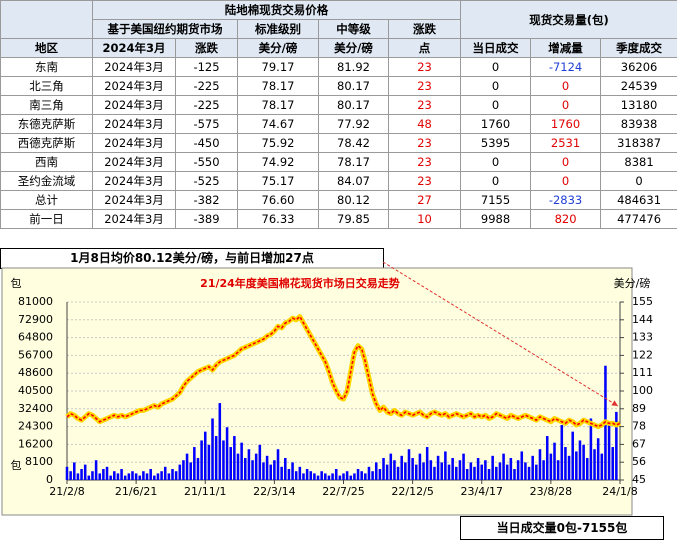  What do you see at coordinates (639, 479) in the screenshot?
I see `y2-tick-label: 45` at bounding box center [639, 479].